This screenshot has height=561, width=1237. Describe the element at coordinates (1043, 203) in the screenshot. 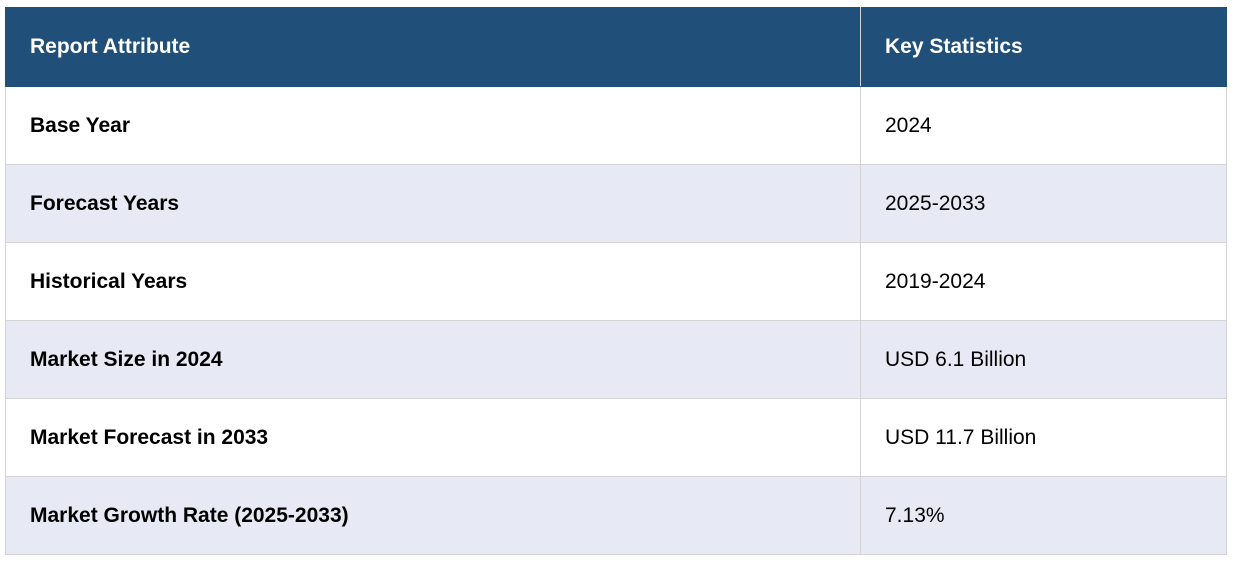

I see `statistic-cell: 2025-2033` at that location.